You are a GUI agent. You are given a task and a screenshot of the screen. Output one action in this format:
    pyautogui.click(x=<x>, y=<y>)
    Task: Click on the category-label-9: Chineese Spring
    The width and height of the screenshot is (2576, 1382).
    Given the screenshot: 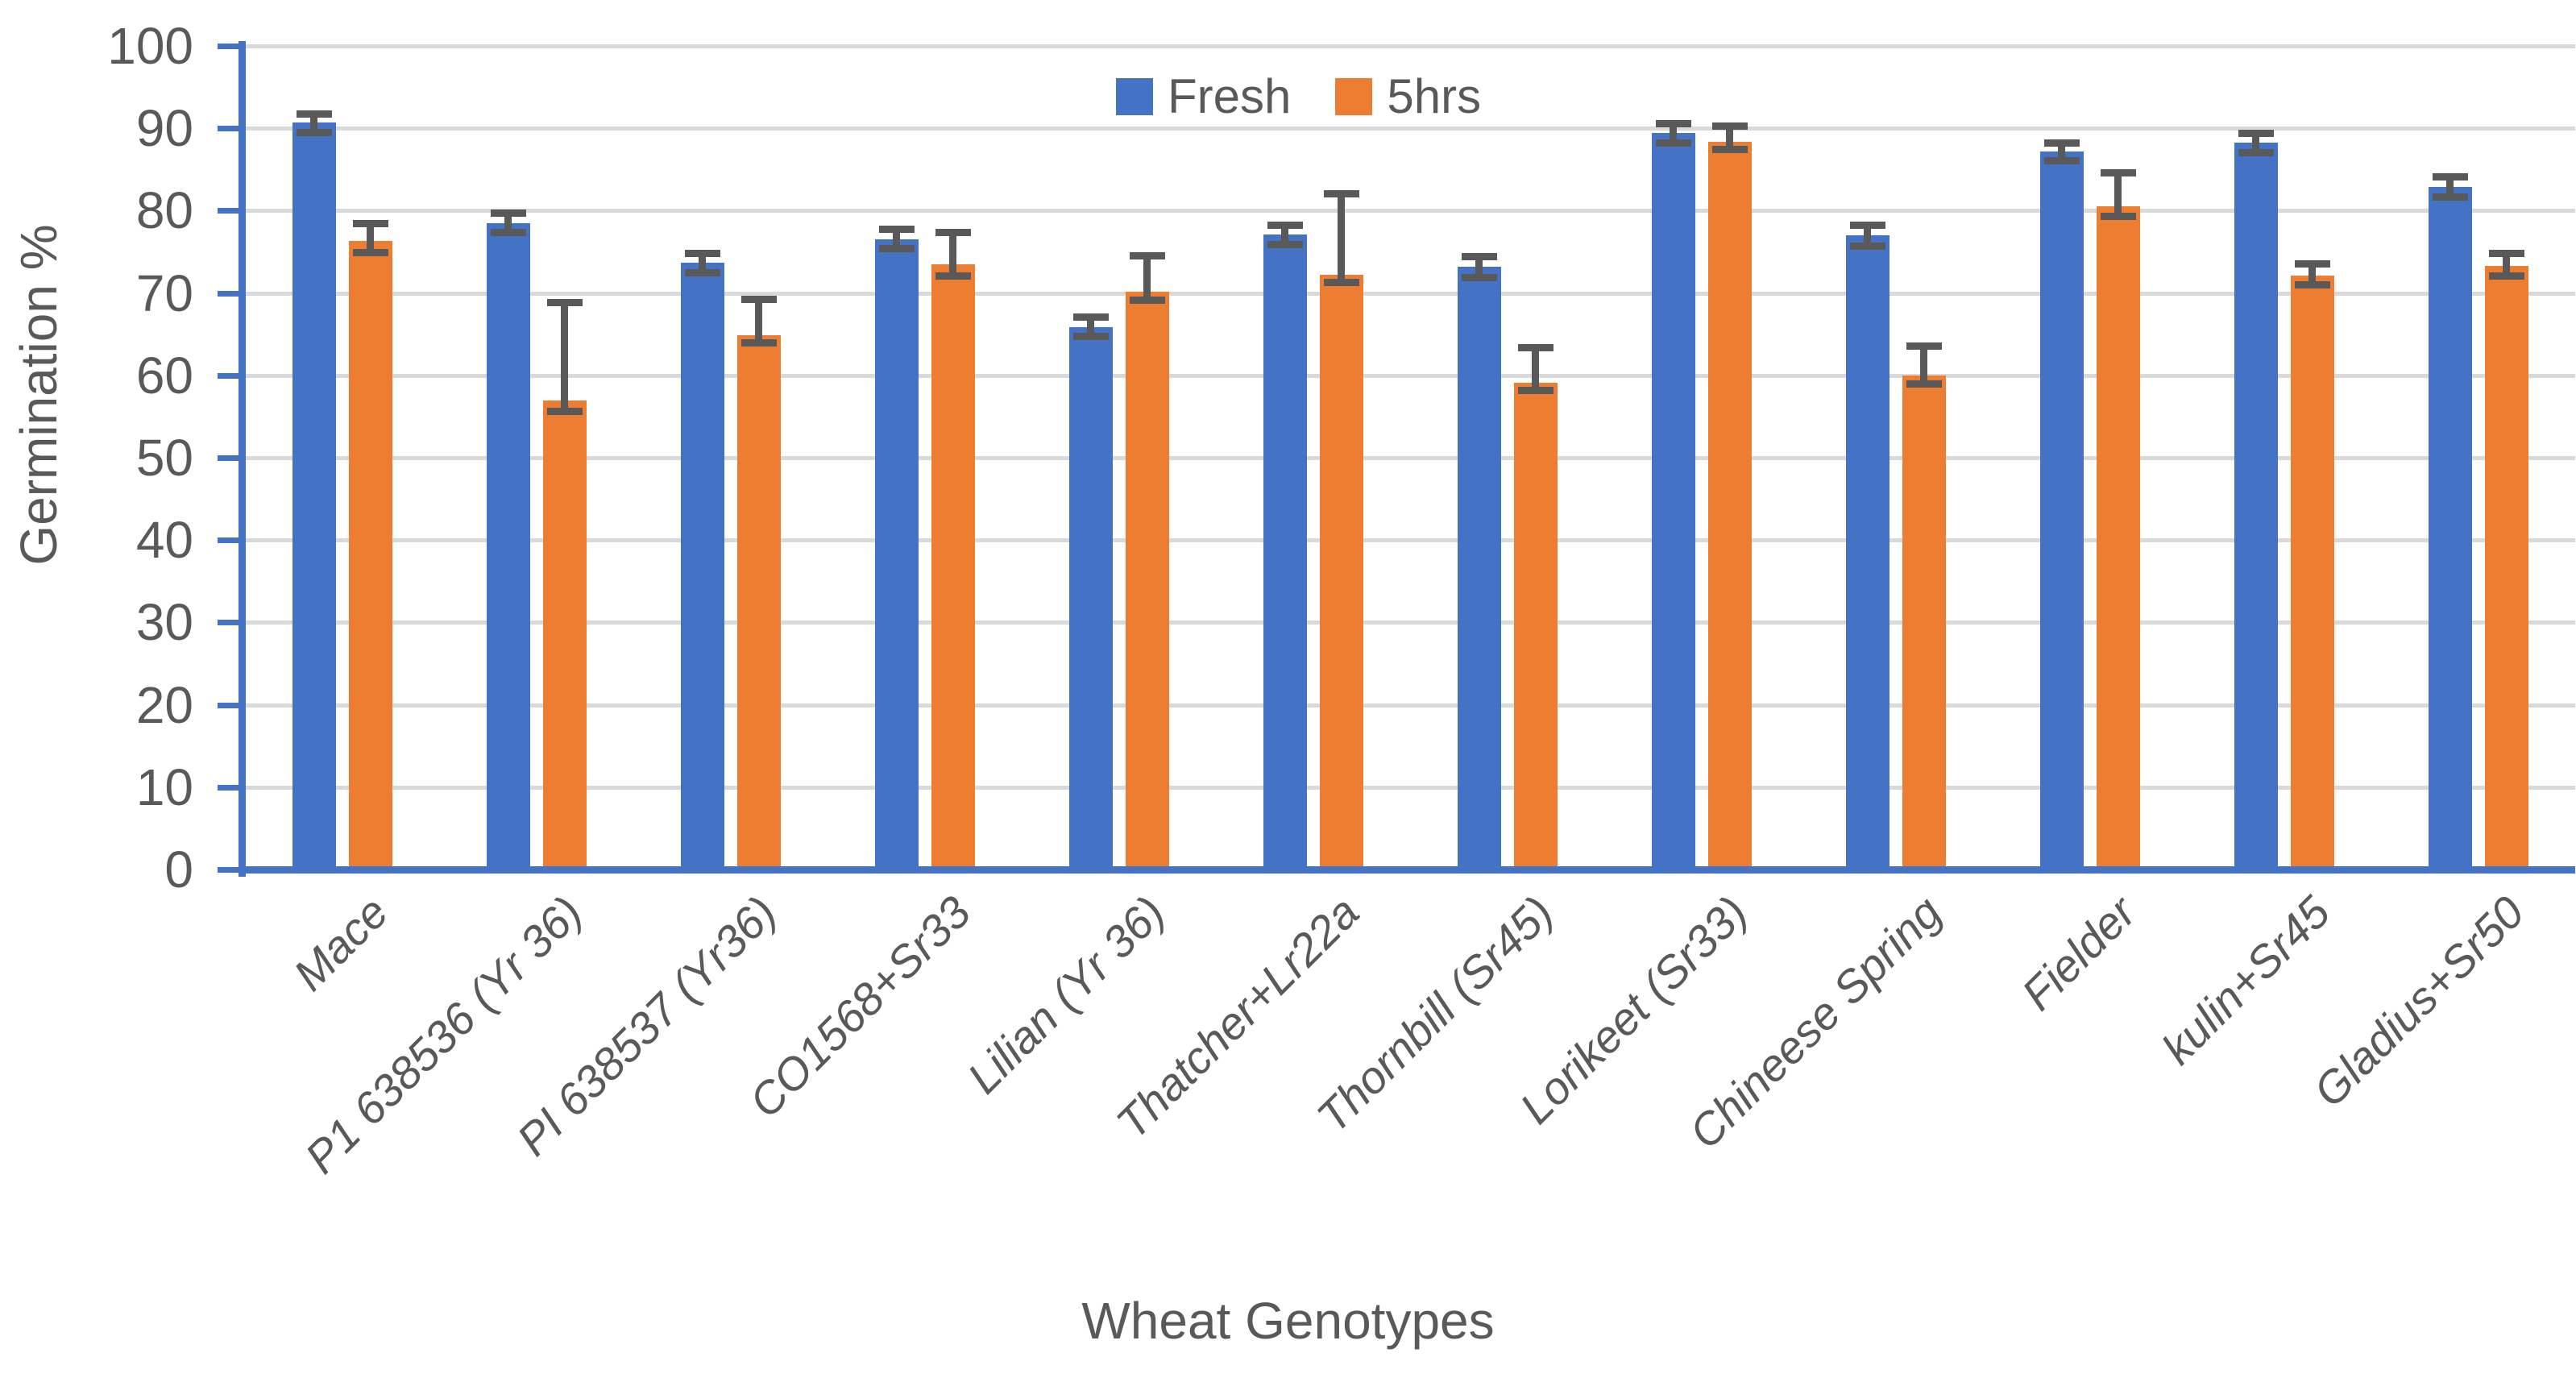 What is the action you would take?
    pyautogui.click(x=1815, y=1023)
    